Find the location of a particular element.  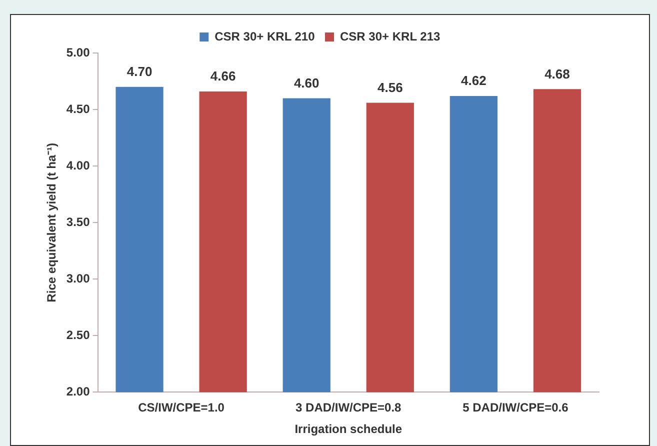

text: 4.66 is located at coordinates (223, 76).